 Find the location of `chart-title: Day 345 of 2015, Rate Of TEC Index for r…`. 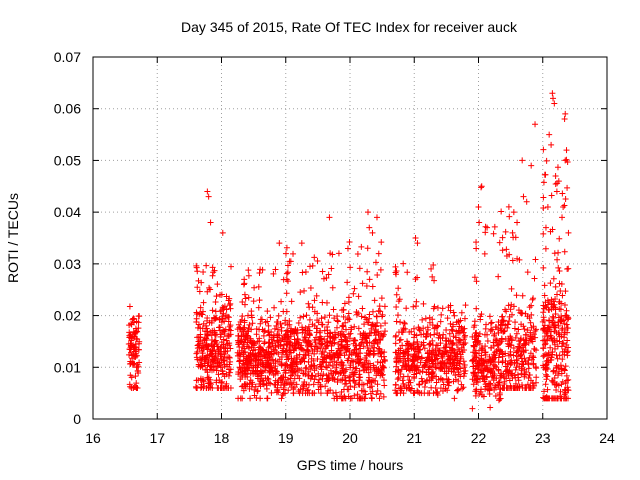

chart-title: Day 345 of 2015, Rate Of TEC Index for r… is located at coordinates (349, 27).